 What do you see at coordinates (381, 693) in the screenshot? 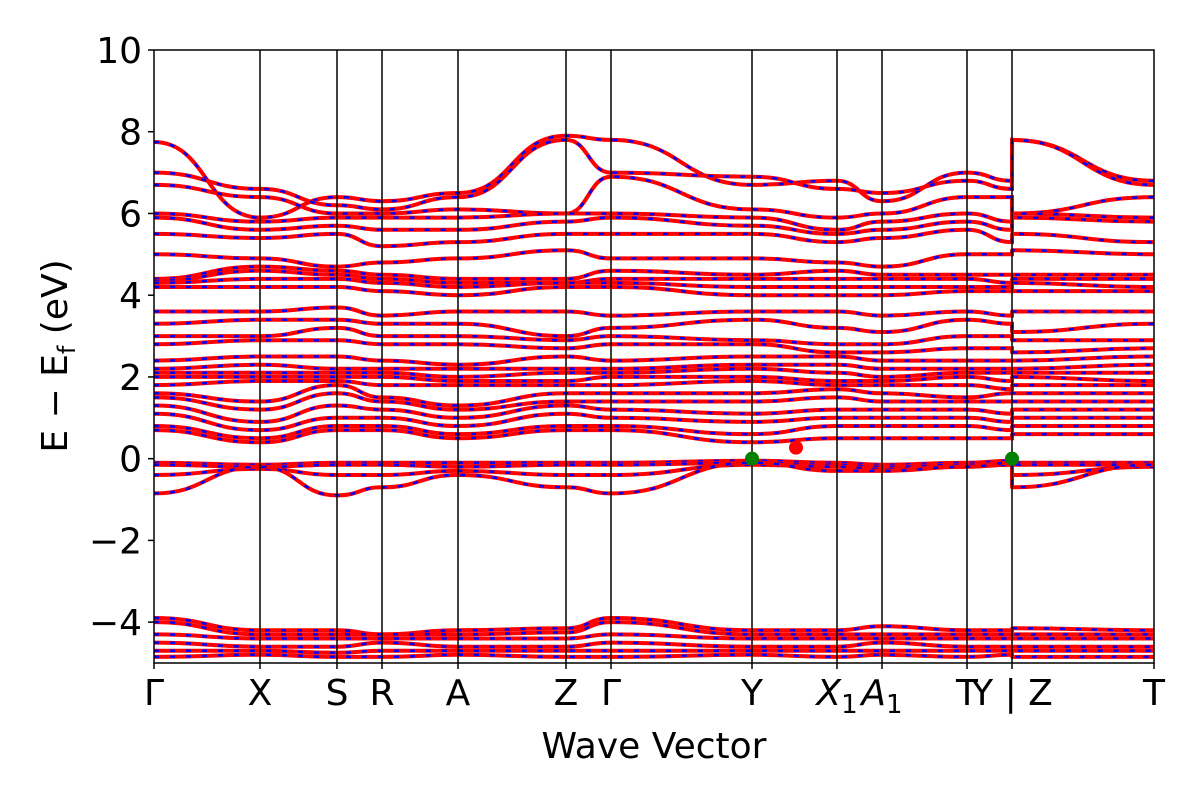
I see `x-tick-label-3: R` at bounding box center [381, 693].